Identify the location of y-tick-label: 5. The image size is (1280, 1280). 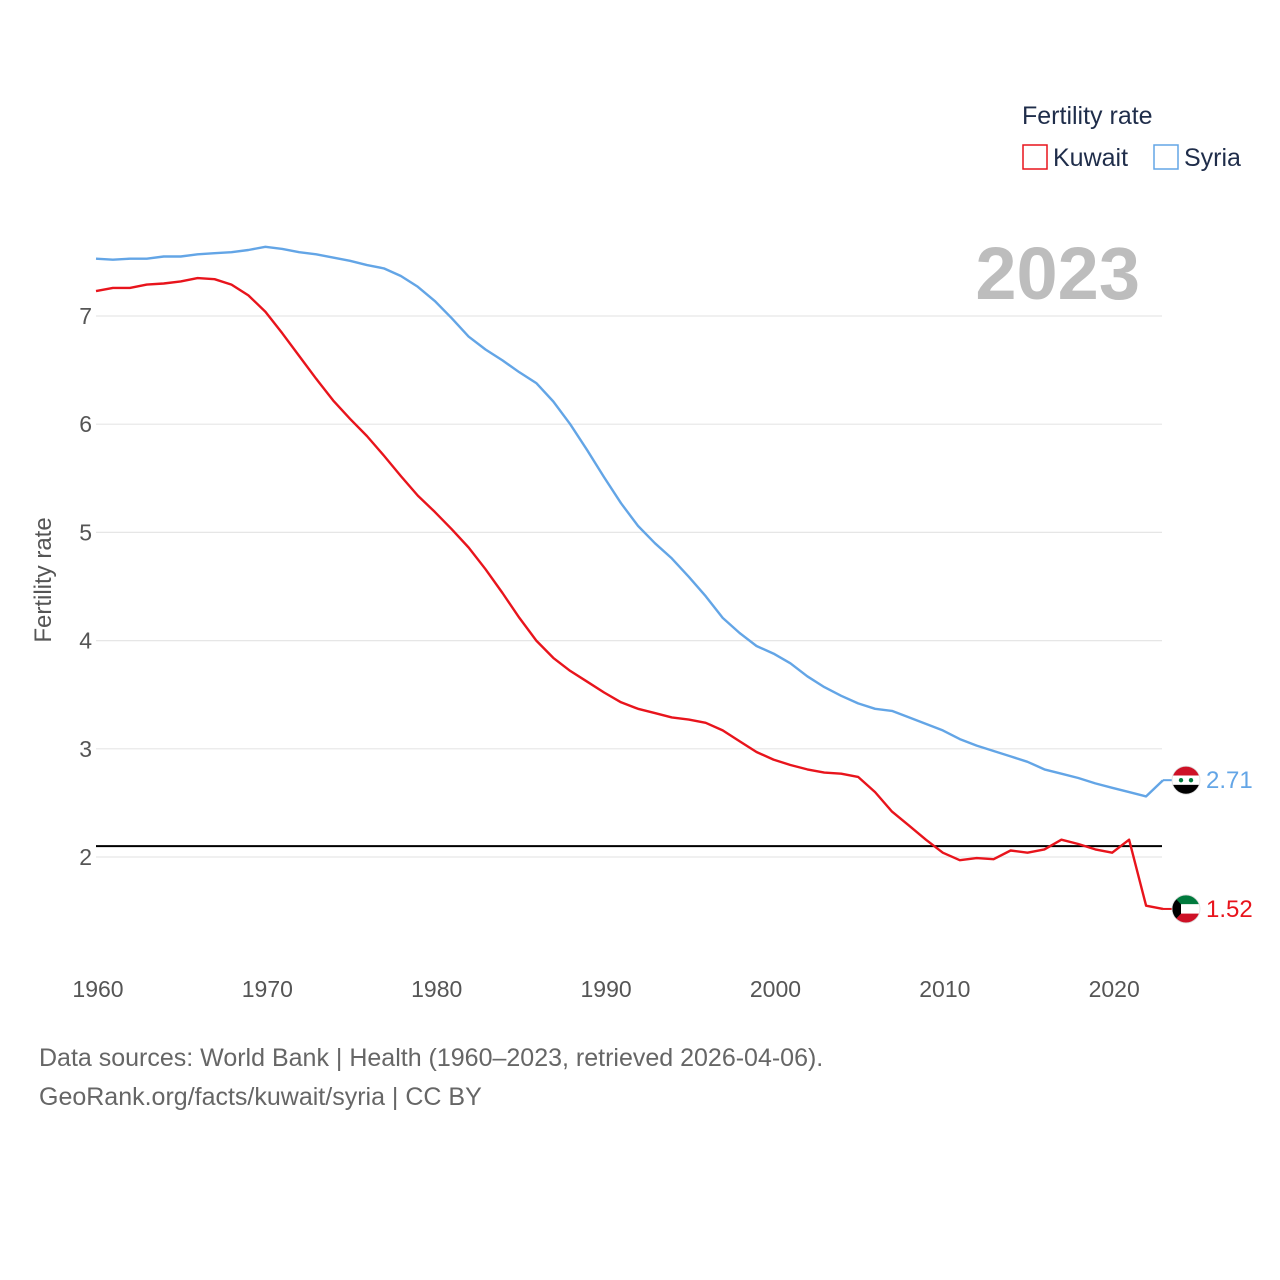
(85, 532).